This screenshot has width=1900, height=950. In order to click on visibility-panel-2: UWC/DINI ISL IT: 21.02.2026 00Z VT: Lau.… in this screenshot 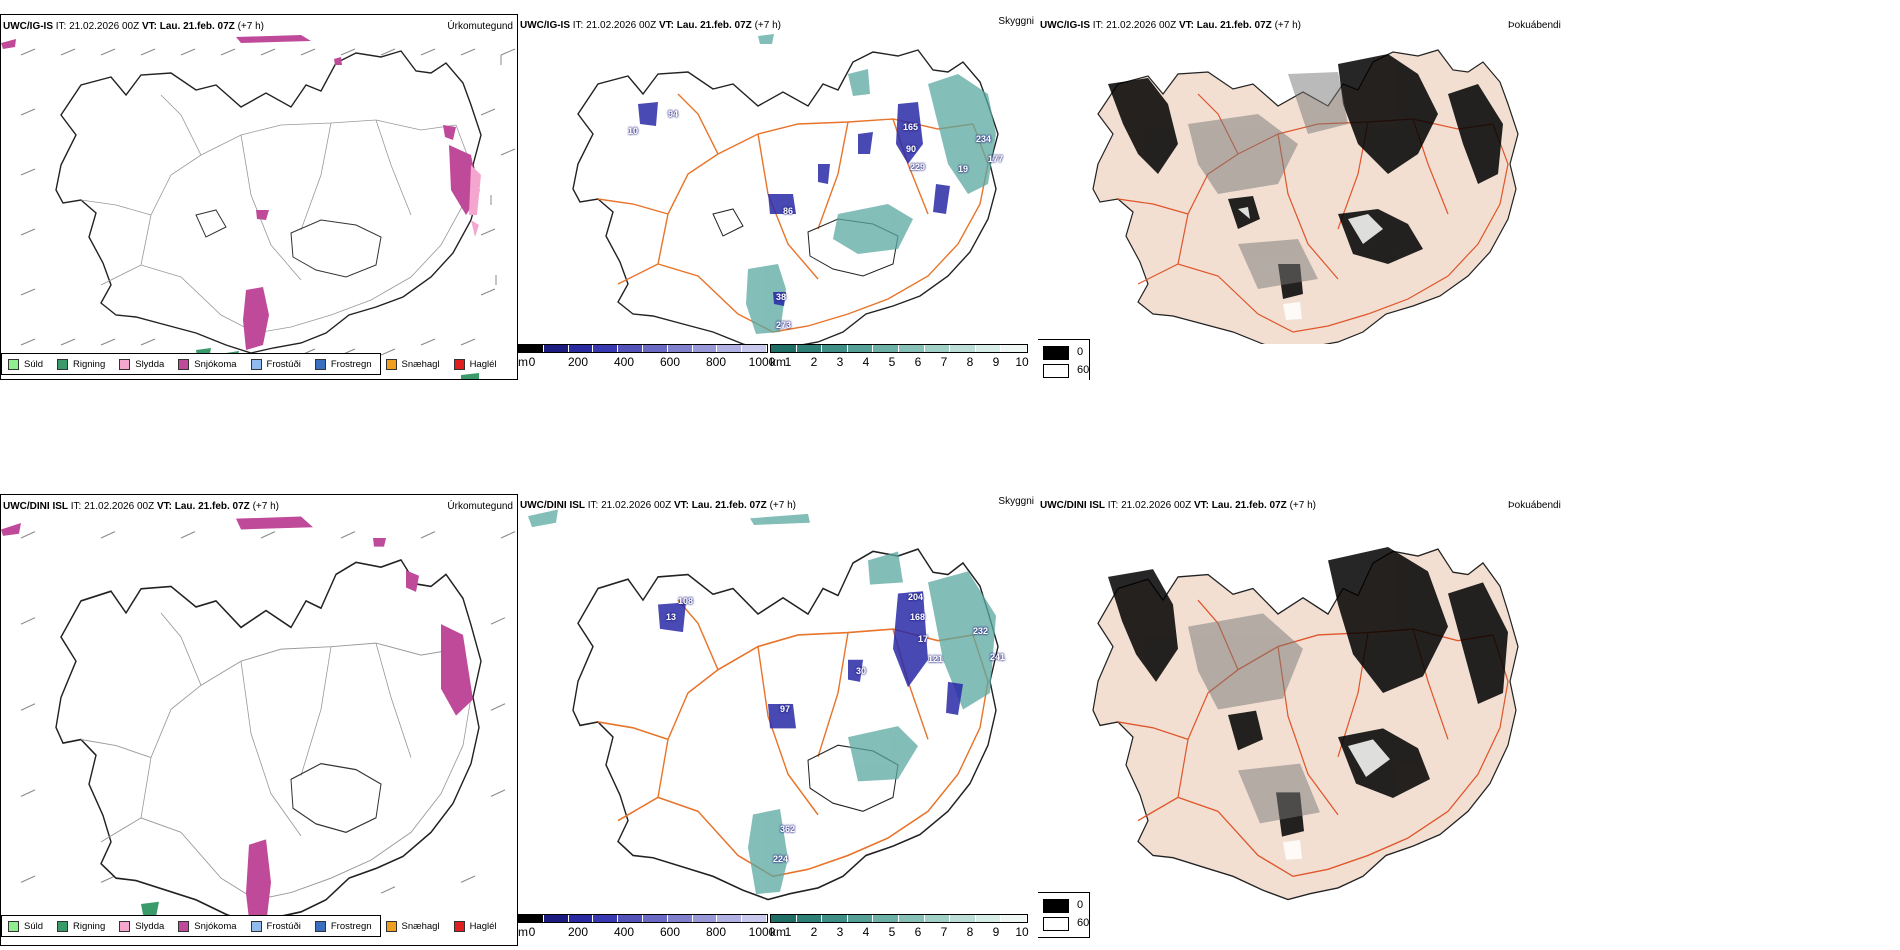, I will do `click(778, 720)`.